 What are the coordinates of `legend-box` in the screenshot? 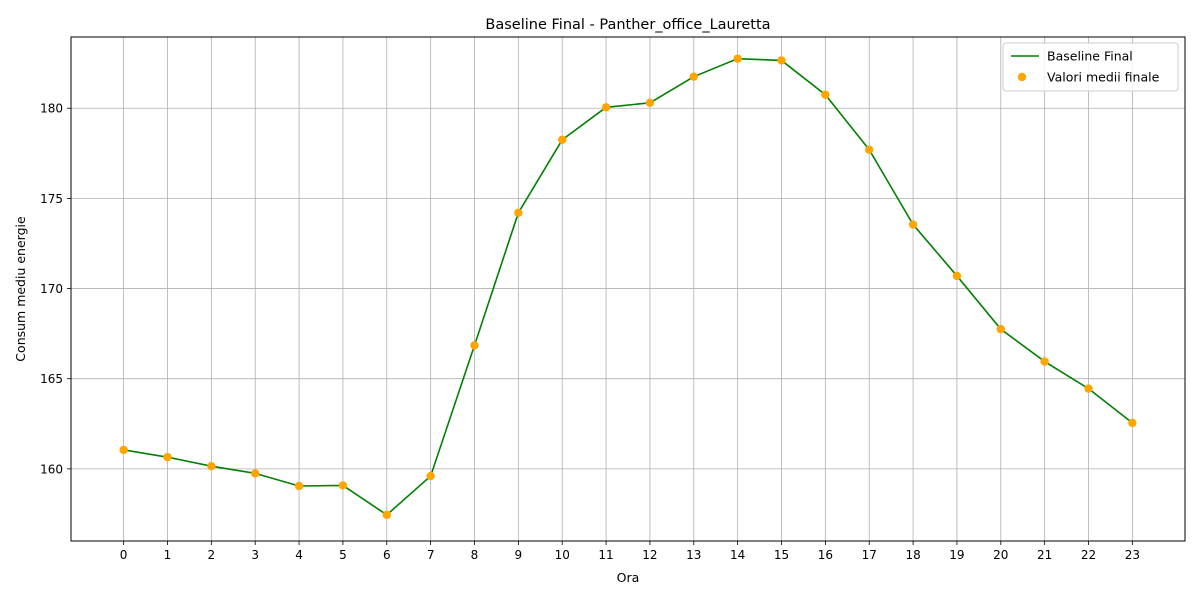 It's located at (1090, 67).